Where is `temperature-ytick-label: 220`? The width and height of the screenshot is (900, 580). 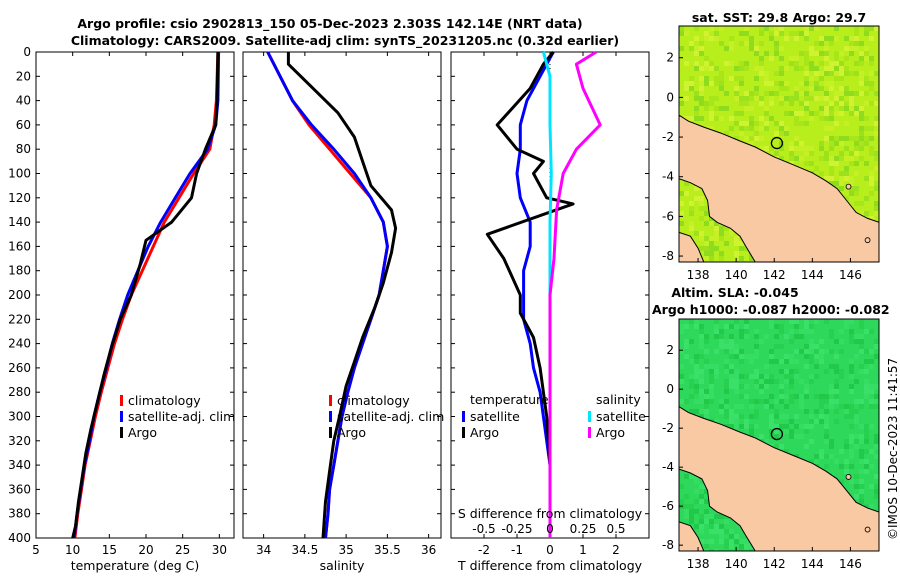
temperature-ytick-label: 220 is located at coordinates (19, 319).